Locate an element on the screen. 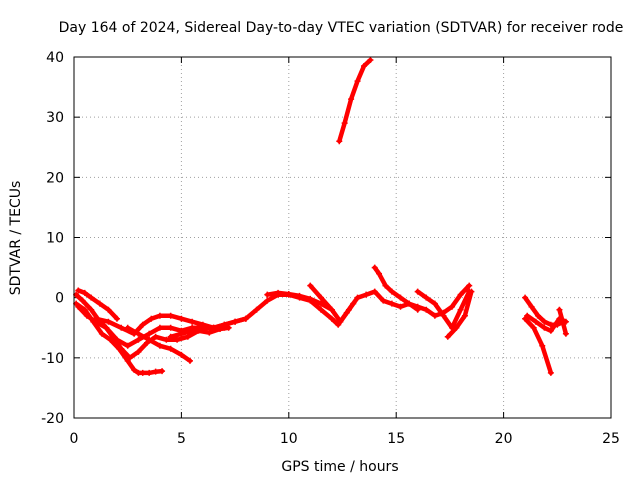 The width and height of the screenshot is (640, 485). x-tick-label: 10 is located at coordinates (289, 439).